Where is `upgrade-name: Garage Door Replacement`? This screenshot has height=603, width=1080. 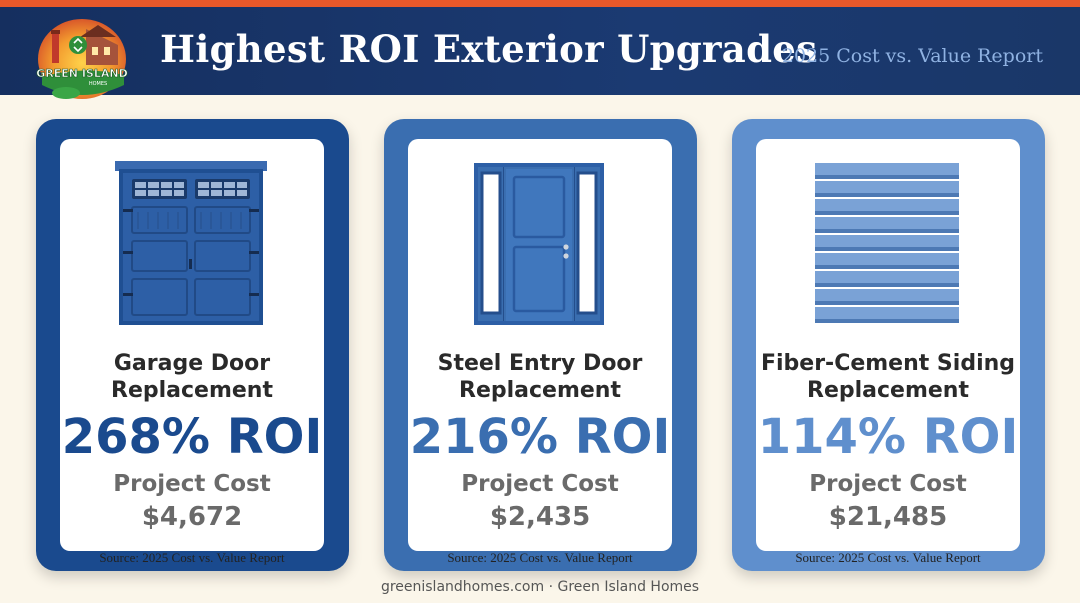 upgrade-name: Garage Door Replacement is located at coordinates (192, 377).